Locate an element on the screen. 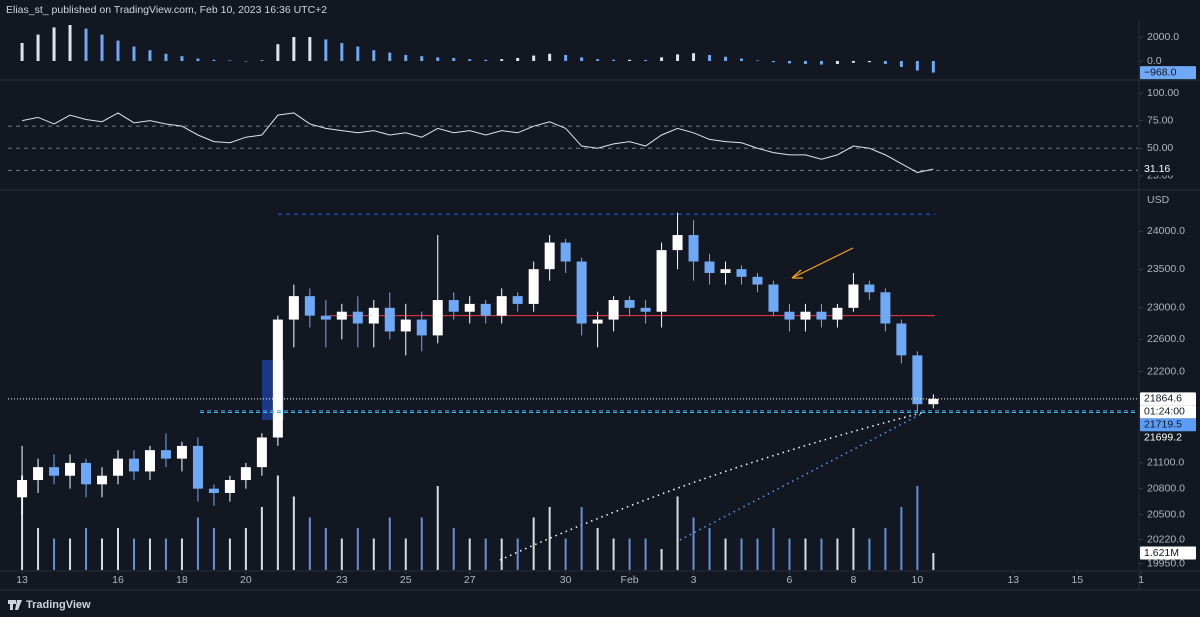  x-tick-label: 3 is located at coordinates (694, 580).